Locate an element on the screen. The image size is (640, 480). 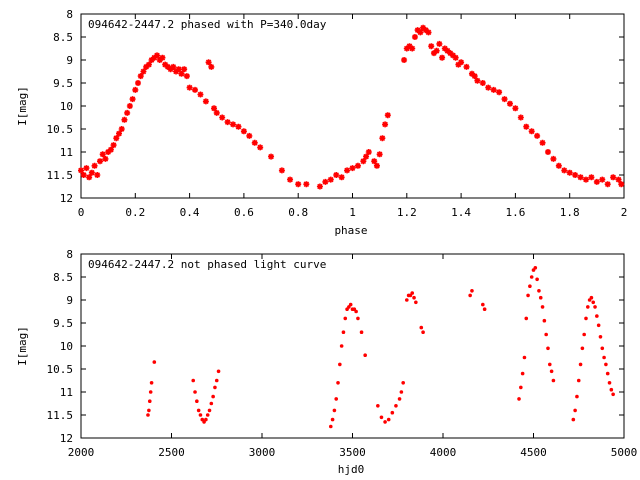
y-tick-label: 8.5 is located at coordinates (63, 277).